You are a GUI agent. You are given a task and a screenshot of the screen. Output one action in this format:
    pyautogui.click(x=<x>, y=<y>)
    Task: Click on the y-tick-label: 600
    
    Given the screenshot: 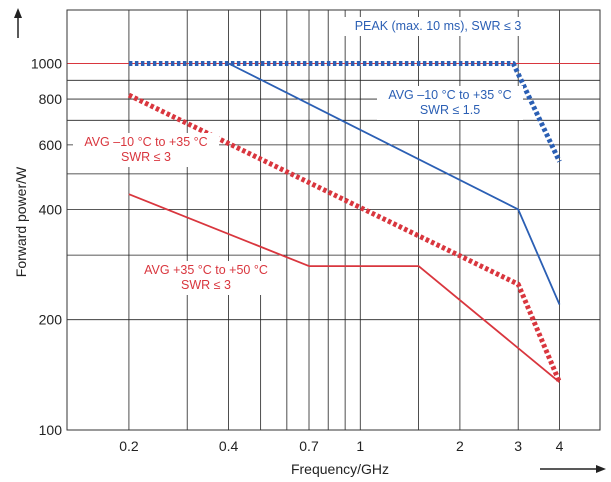 What is the action you would take?
    pyautogui.click(x=51, y=145)
    